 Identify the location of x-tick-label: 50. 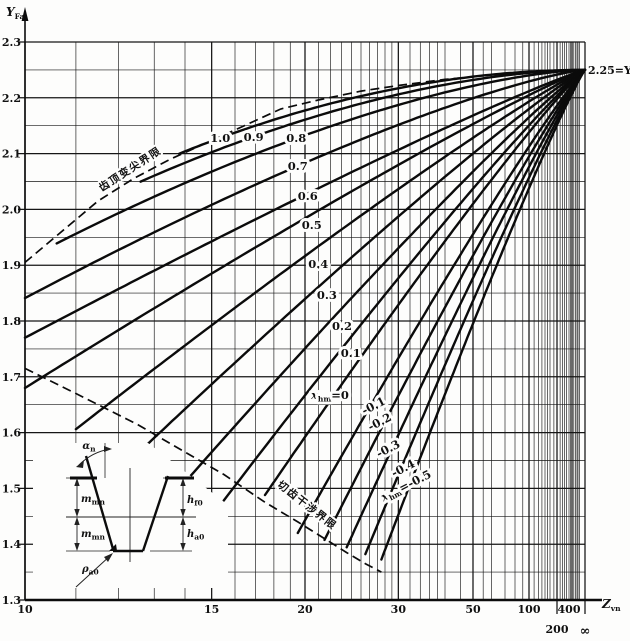
(473, 609).